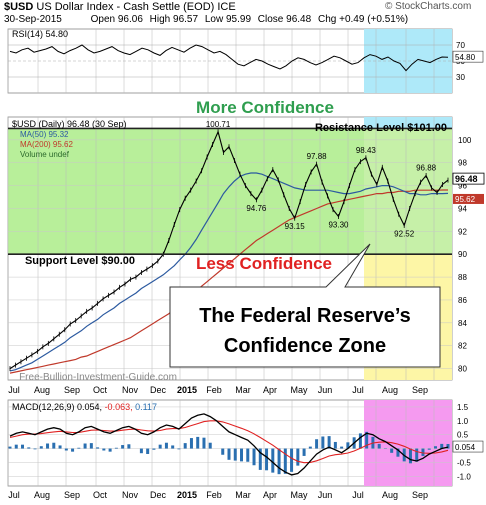  I want to click on zone-title-line1: The Federal Reserve’s, so click(305, 316).